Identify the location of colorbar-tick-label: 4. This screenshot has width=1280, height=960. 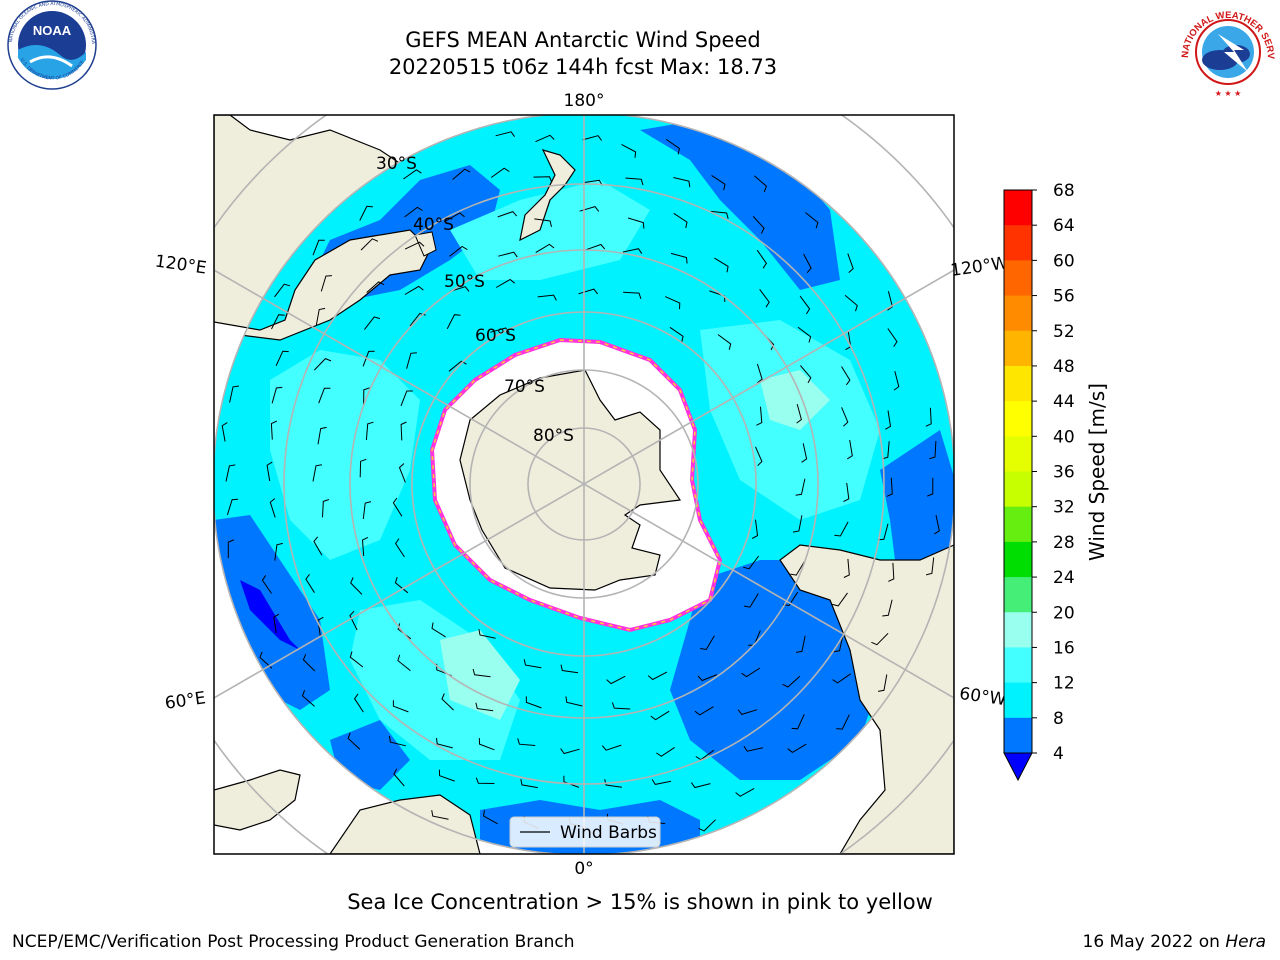
(1058, 754).